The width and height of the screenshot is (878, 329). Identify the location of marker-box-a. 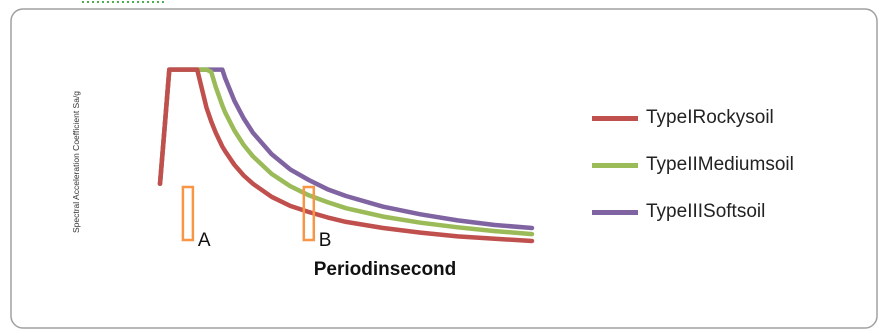
(188, 213).